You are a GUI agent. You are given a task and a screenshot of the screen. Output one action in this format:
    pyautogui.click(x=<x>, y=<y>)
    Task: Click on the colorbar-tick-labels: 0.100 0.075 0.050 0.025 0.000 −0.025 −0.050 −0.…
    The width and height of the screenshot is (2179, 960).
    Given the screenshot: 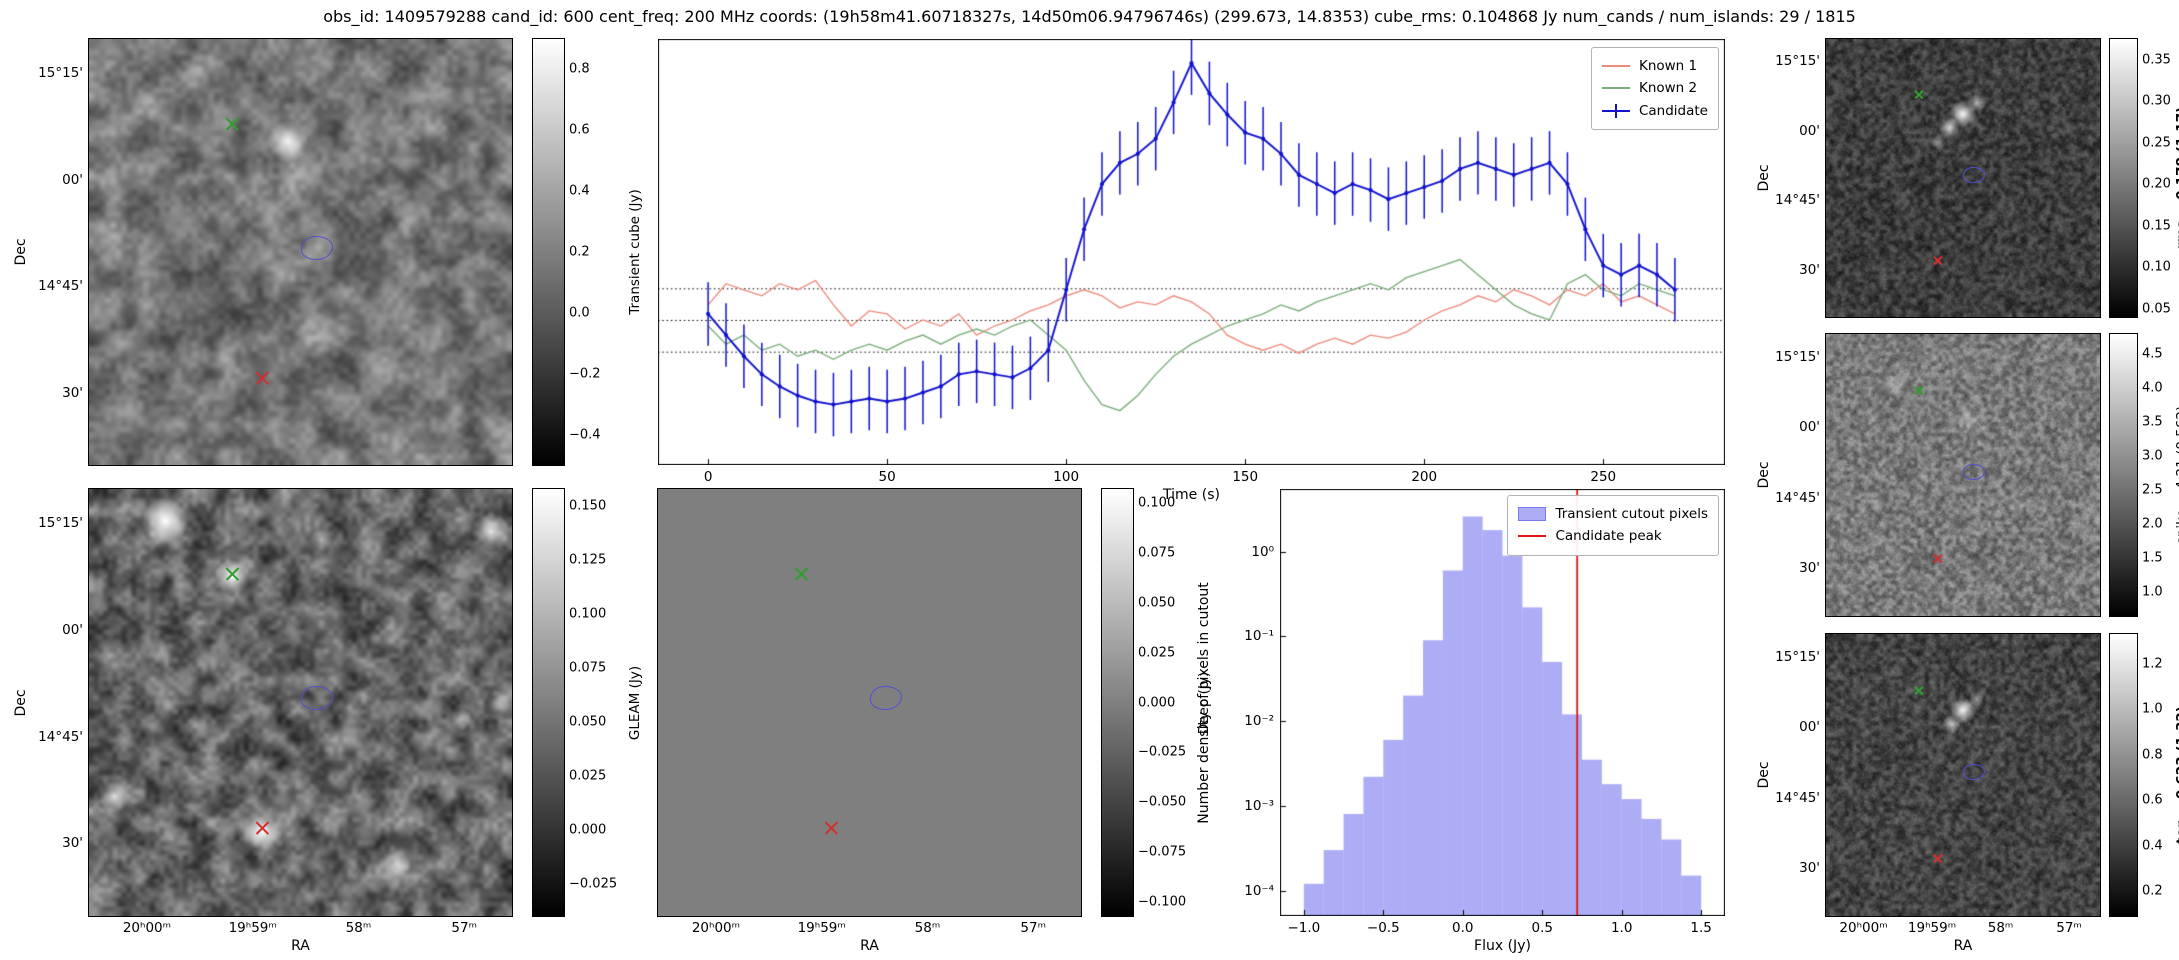 What is the action you would take?
    pyautogui.click(x=1168, y=702)
    